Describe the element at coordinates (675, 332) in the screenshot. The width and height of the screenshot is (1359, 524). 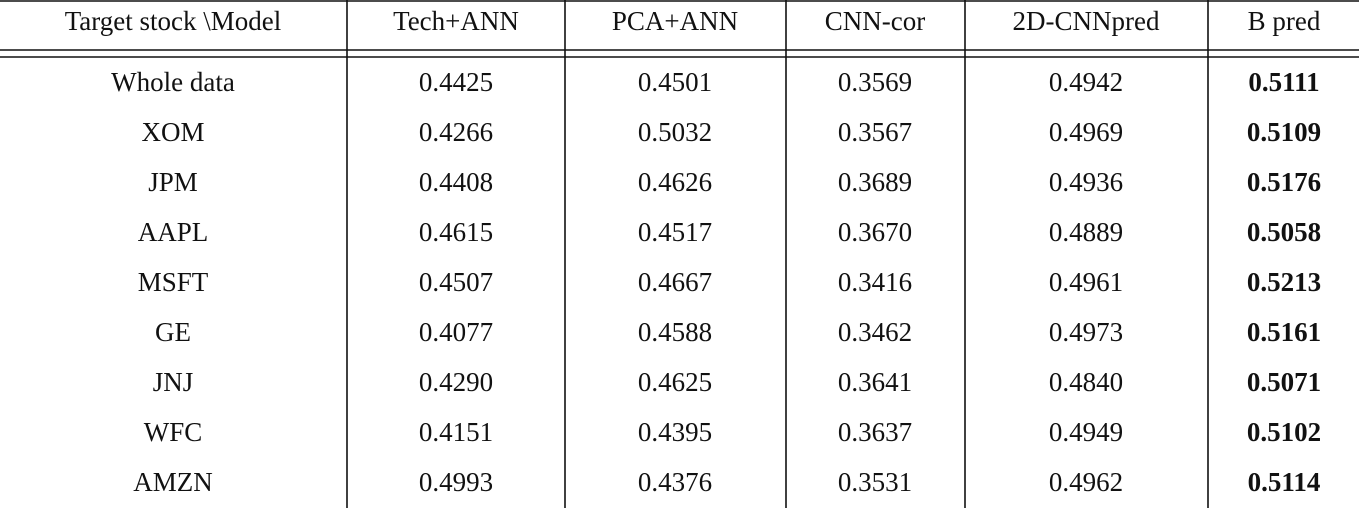
I see `table-cell: 0.4588` at that location.